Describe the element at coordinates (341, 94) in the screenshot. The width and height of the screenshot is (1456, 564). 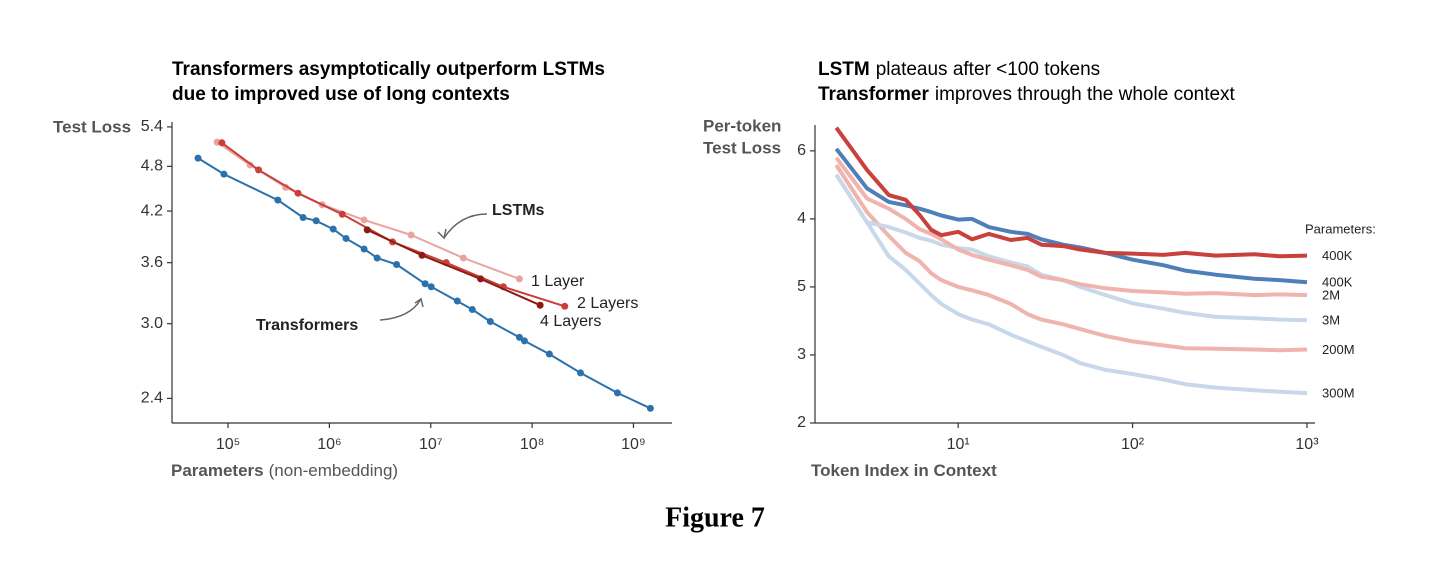
I see `chart-title: due to improved use of long contexts` at that location.